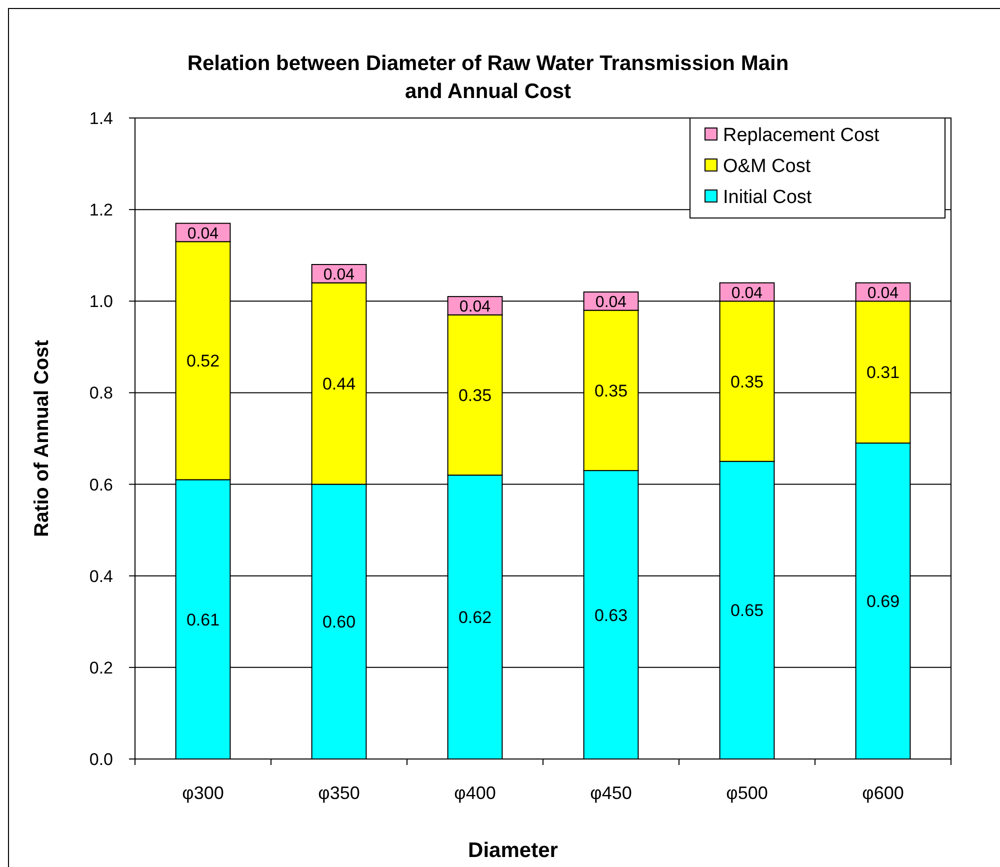 This screenshot has width=1000, height=867. I want to click on data-label: 0.60, so click(339, 622).